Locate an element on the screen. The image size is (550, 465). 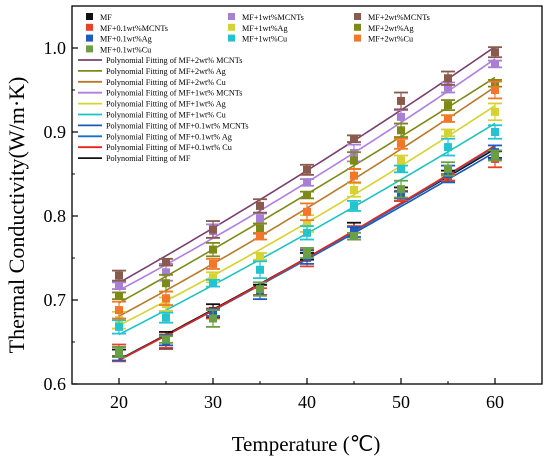
y-tick-label-3: 0.9 is located at coordinates (55, 132).